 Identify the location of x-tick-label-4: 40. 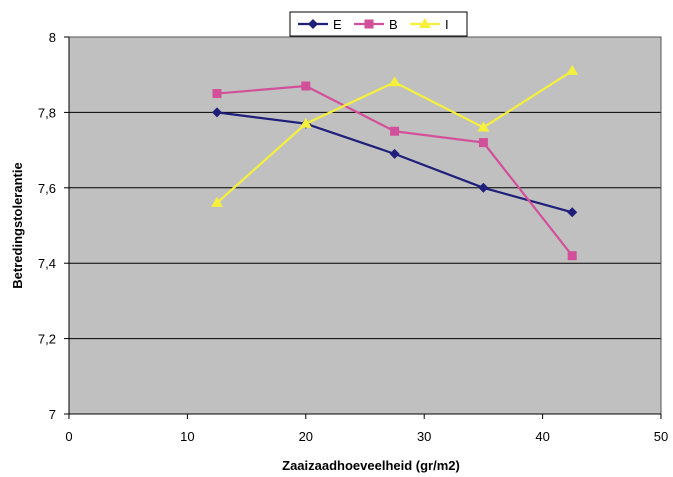
(542, 436).